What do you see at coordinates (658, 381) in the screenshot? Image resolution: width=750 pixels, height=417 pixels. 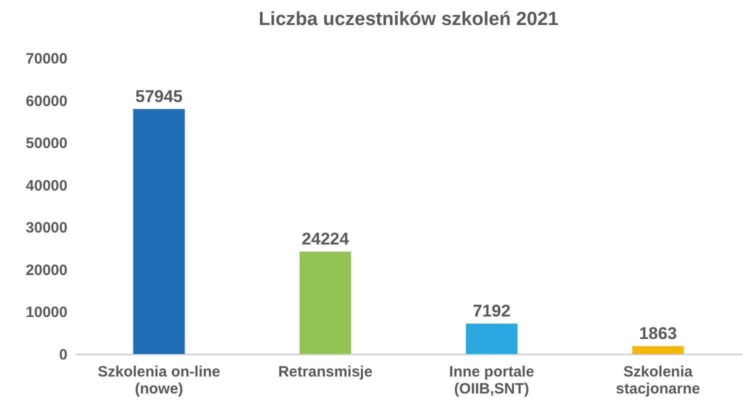 I see `x-tick-label: Szkolenia stacjonarne` at bounding box center [658, 381].